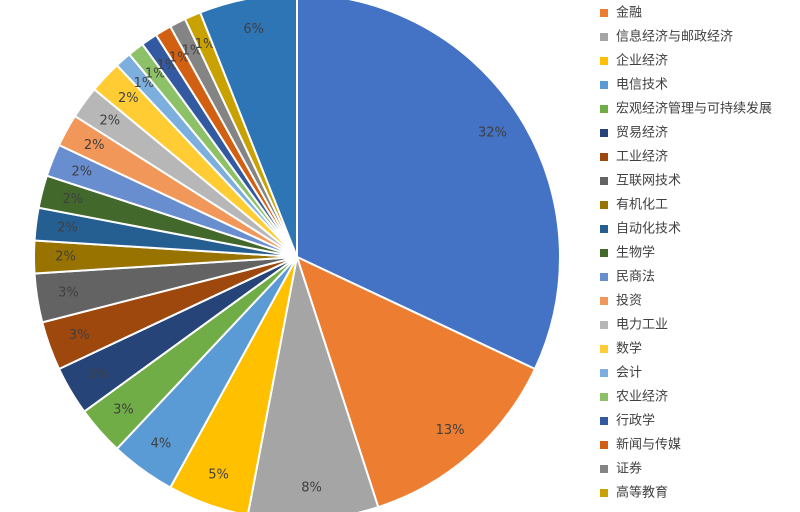 This screenshot has width=800, height=512. What do you see at coordinates (218, 474) in the screenshot?
I see `value-label: 5%` at bounding box center [218, 474].